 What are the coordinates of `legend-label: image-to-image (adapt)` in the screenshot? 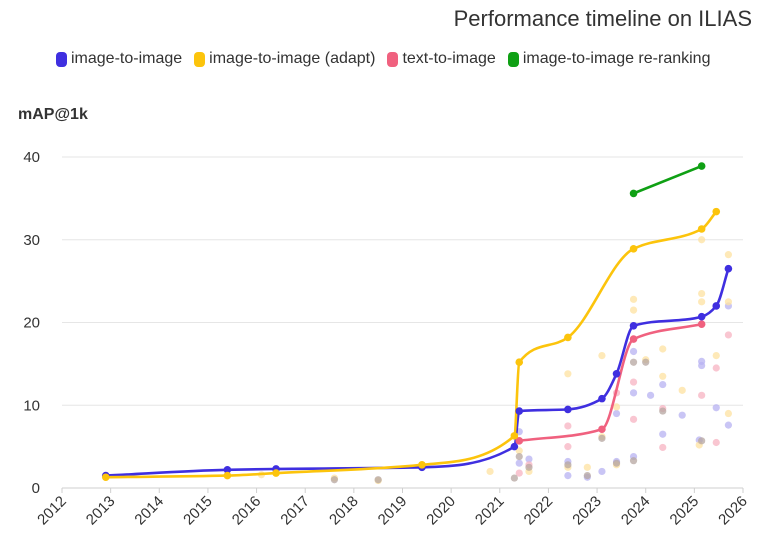 It's located at (292, 58).